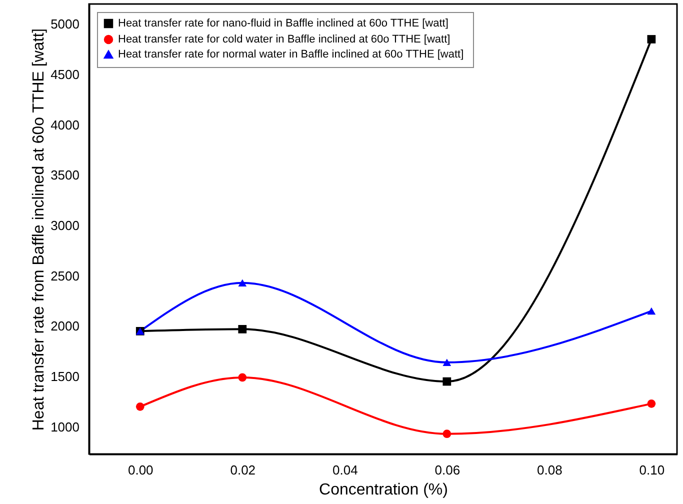  I want to click on y-axis-title: Heat transfer rate from Baffle inclined at 60o TTHE [watt], so click(39, 229).